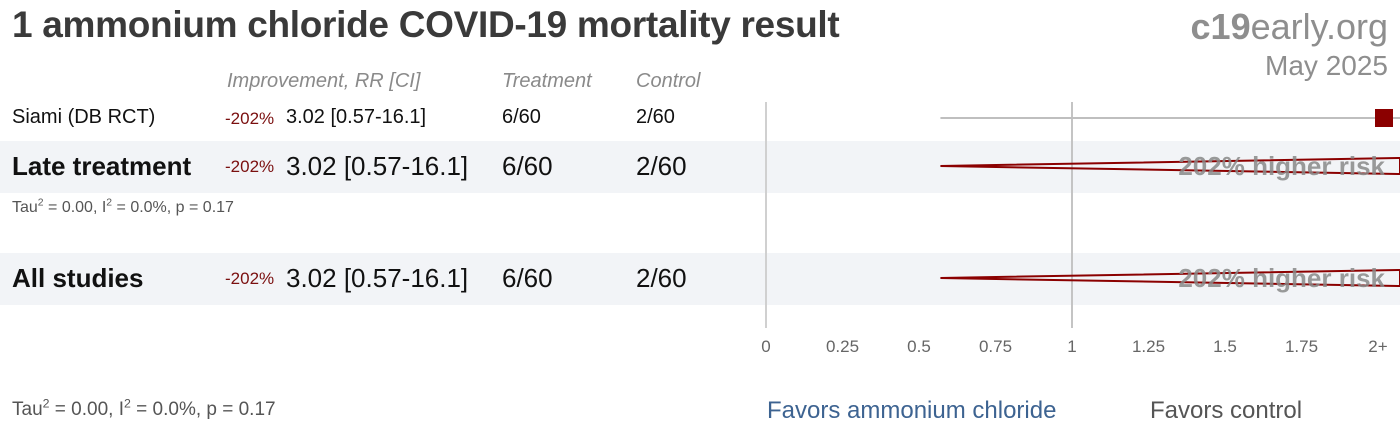  What do you see at coordinates (1319, 26) in the screenshot?
I see `brand-suffix: early.org` at bounding box center [1319, 26].